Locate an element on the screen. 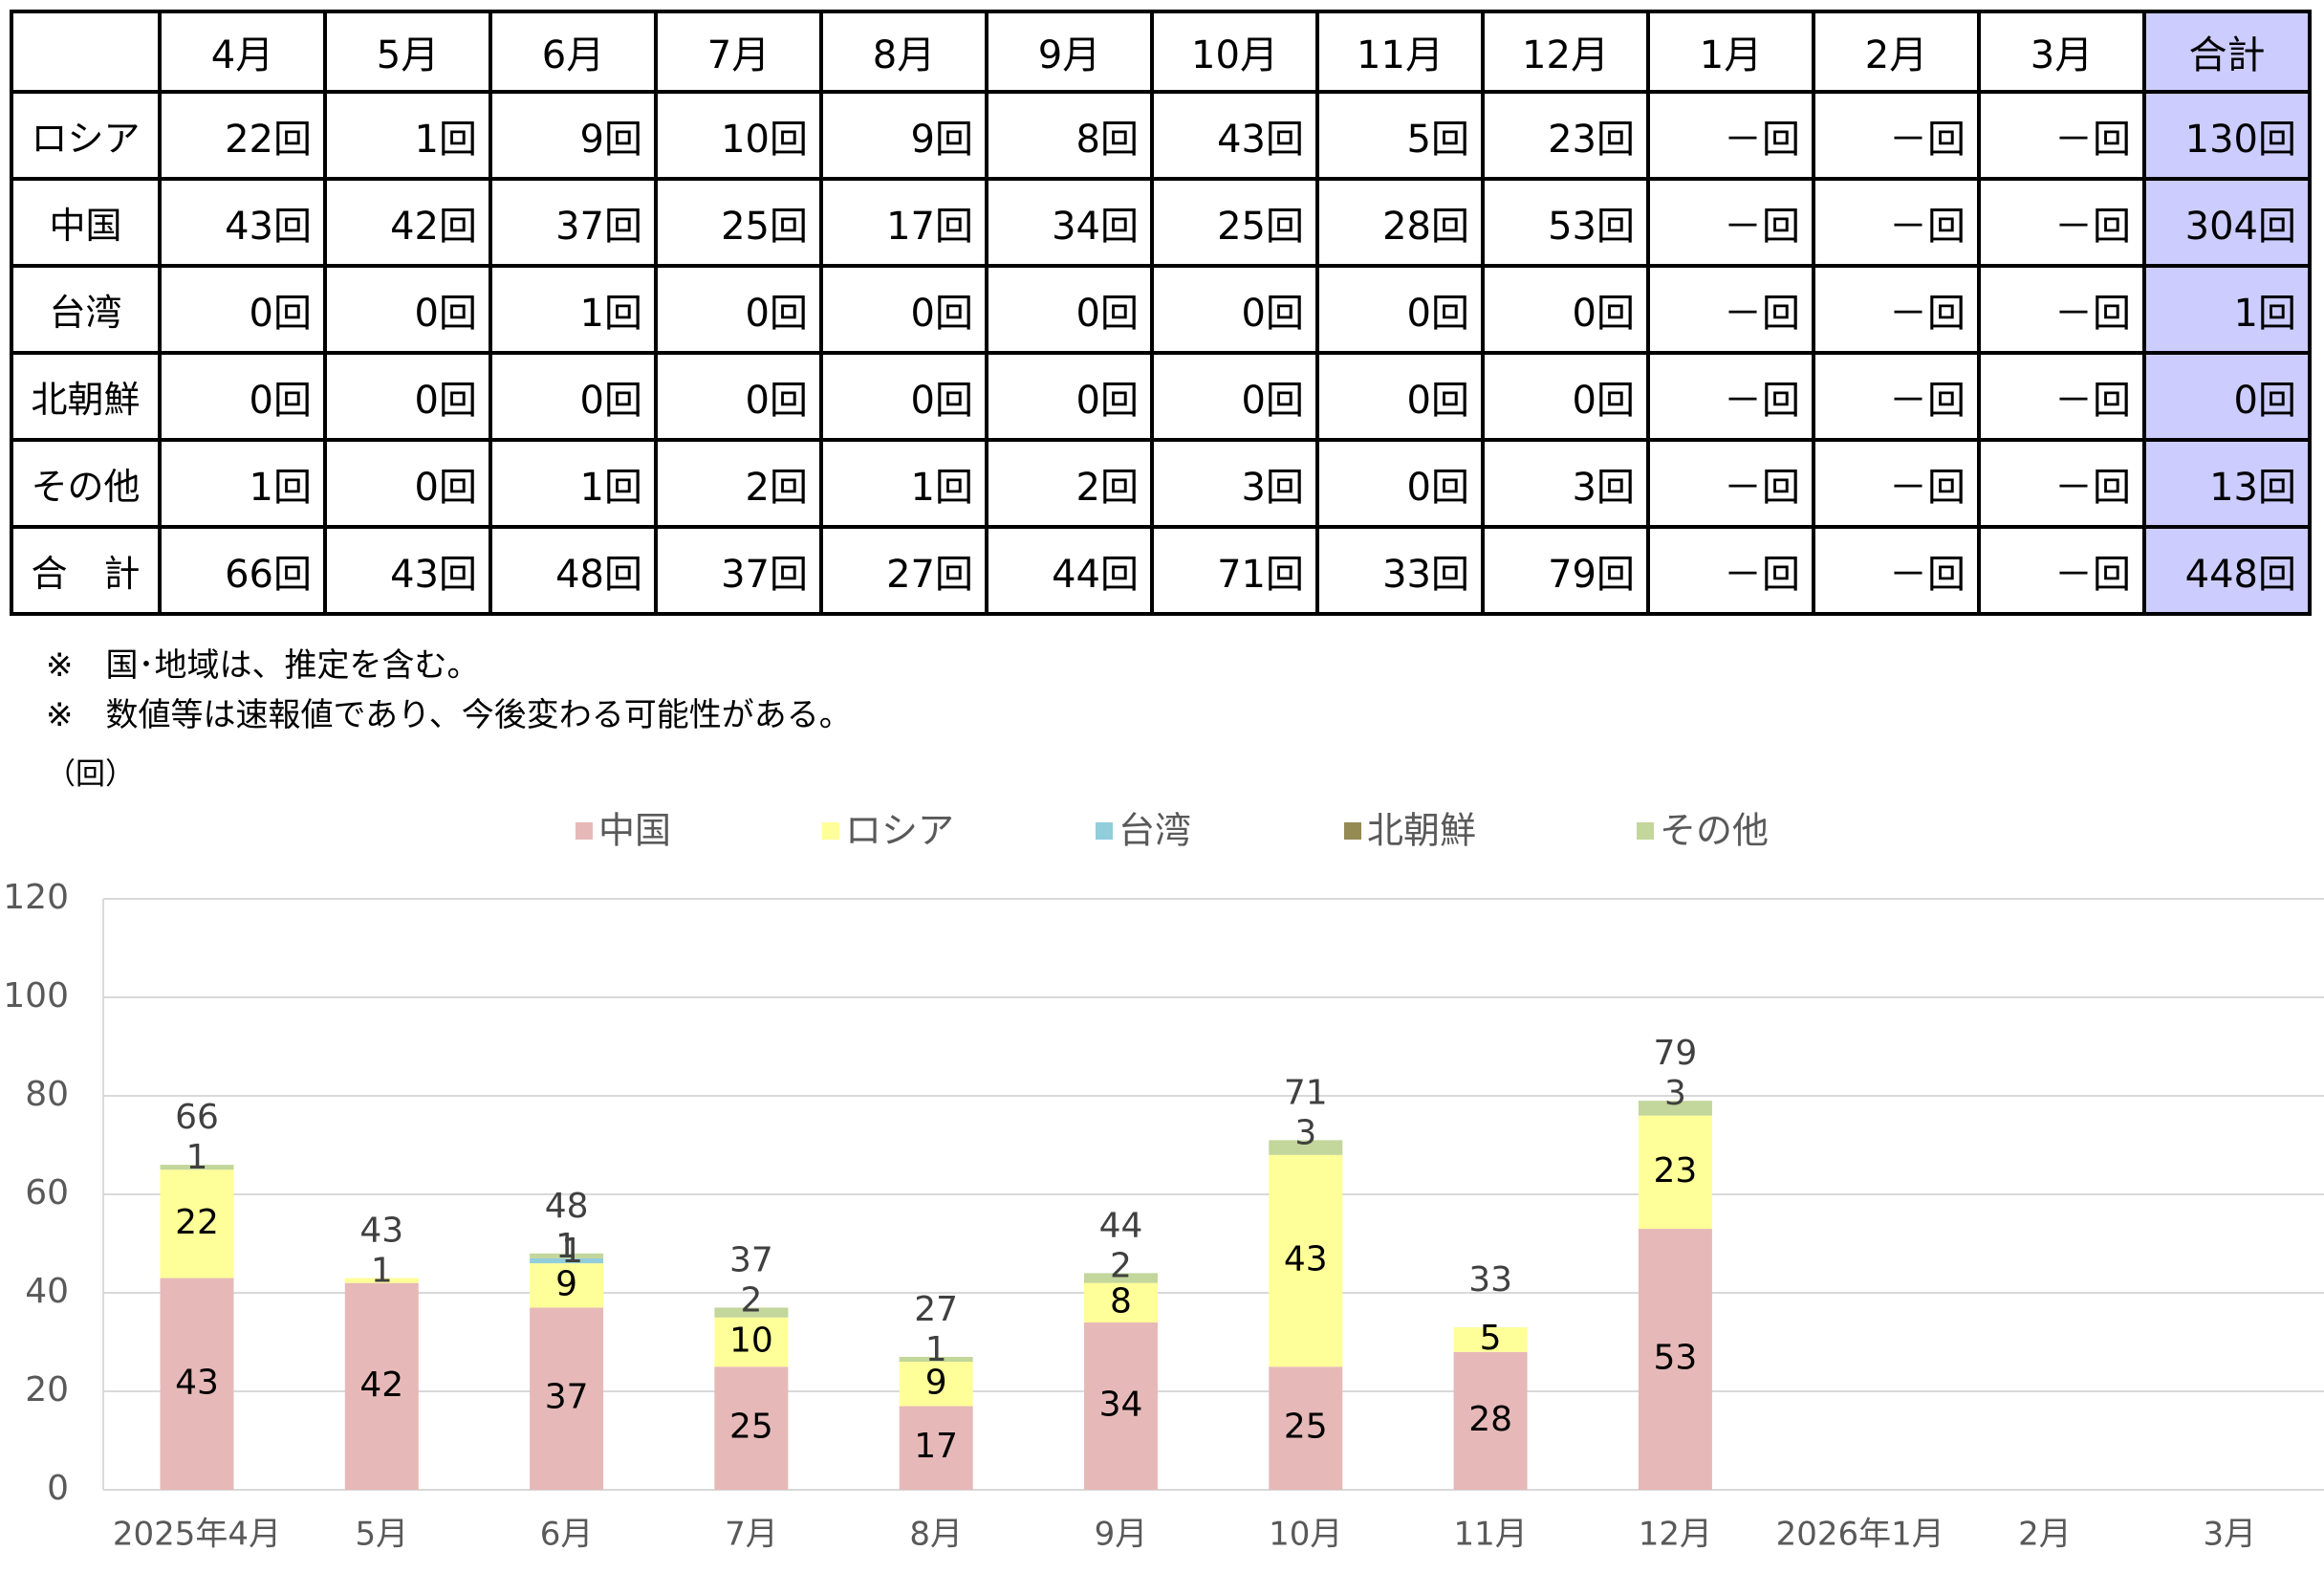  table-header-cell: 5月 is located at coordinates (407, 52).